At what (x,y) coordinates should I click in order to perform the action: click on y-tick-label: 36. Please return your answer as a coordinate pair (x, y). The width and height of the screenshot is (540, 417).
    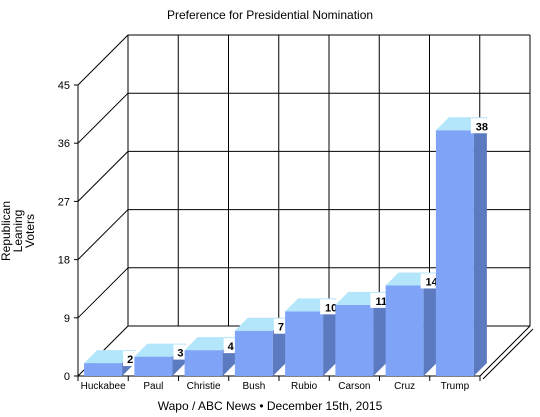
    Looking at the image, I should click on (64, 144).